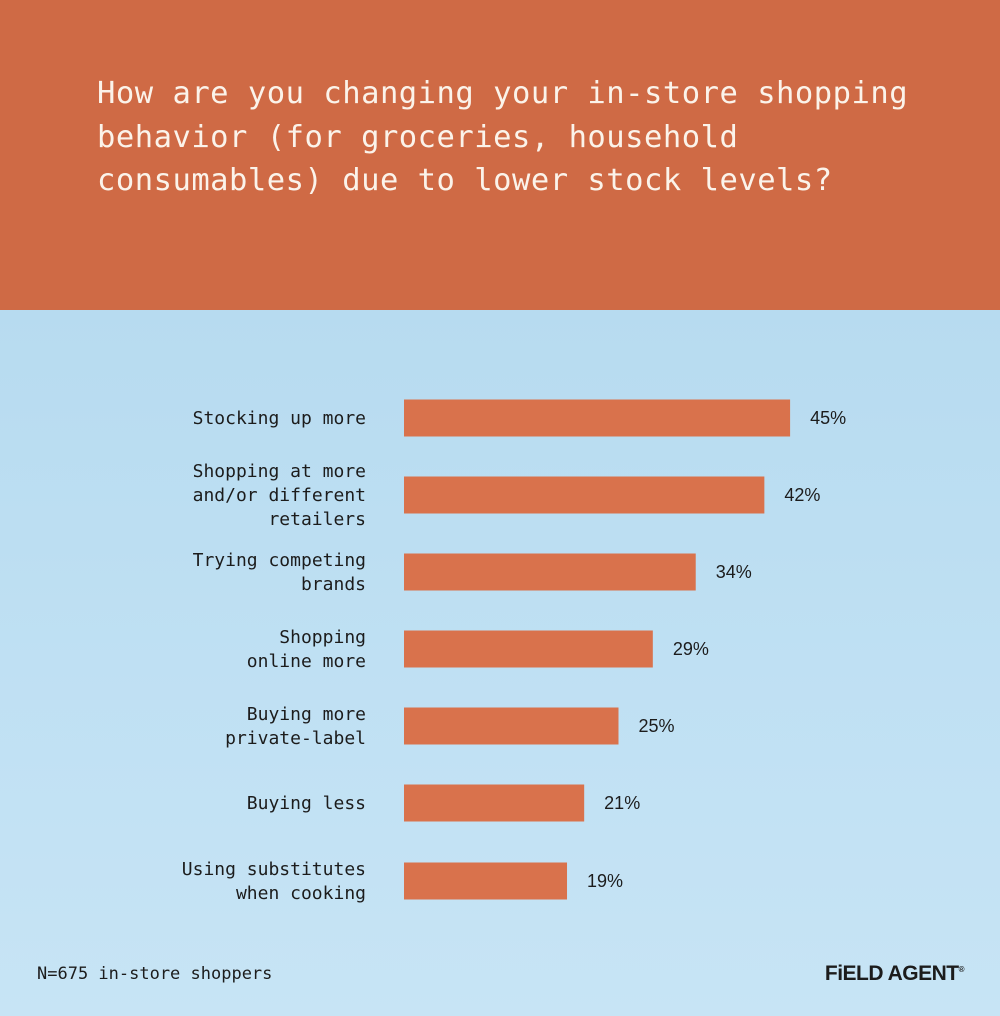 The image size is (1000, 1016). I want to click on value-label: 42%, so click(802, 495).